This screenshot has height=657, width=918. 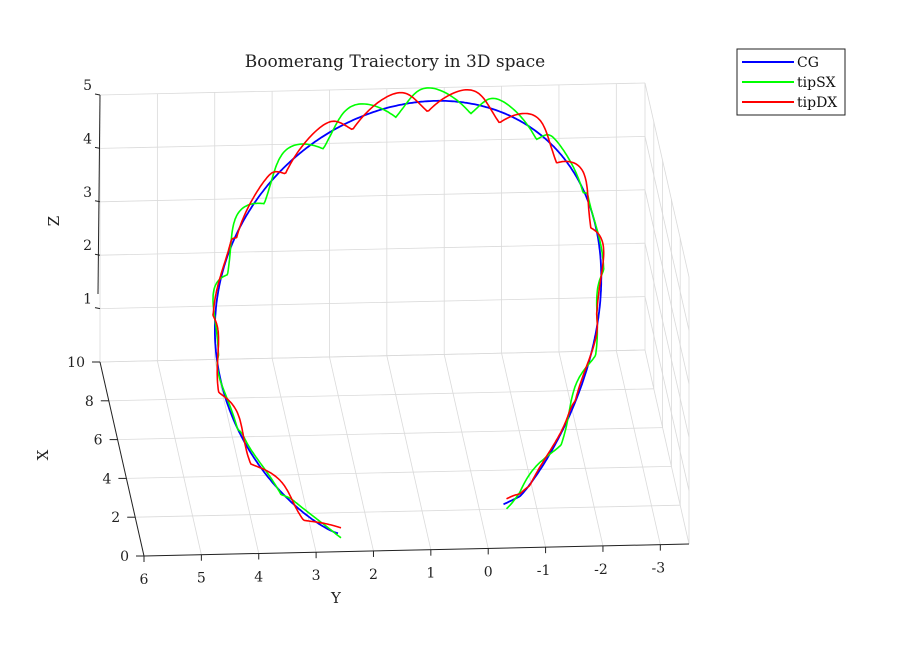 I want to click on y-tick-label: 1, so click(x=430, y=574).